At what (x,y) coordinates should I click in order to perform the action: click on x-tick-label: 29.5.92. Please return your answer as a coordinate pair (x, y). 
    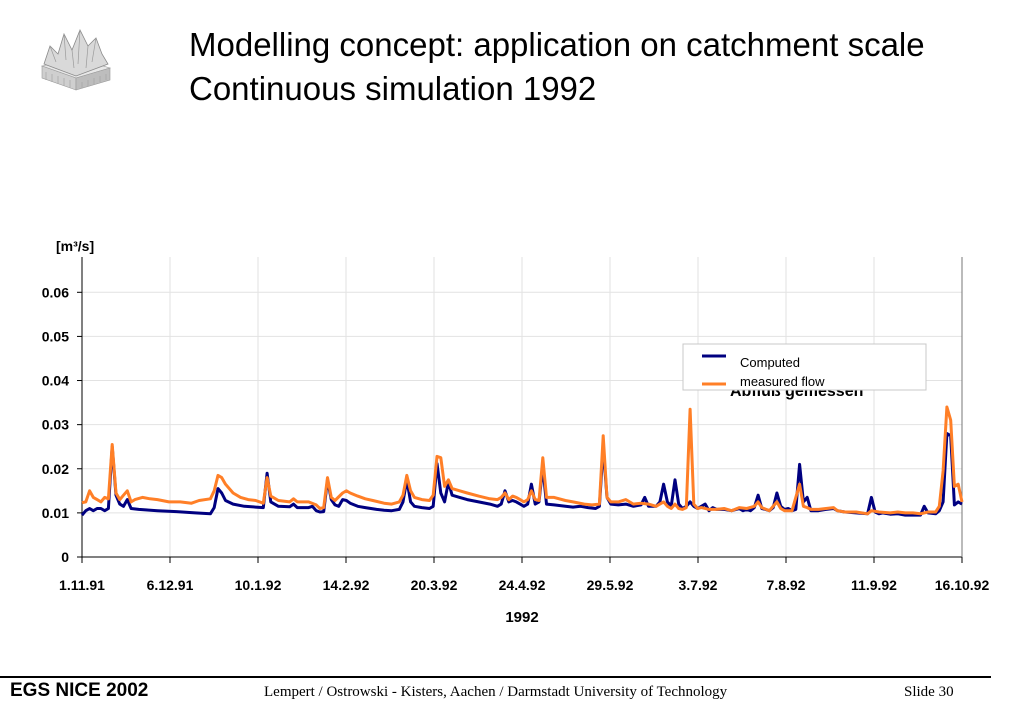
    Looking at the image, I should click on (610, 585).